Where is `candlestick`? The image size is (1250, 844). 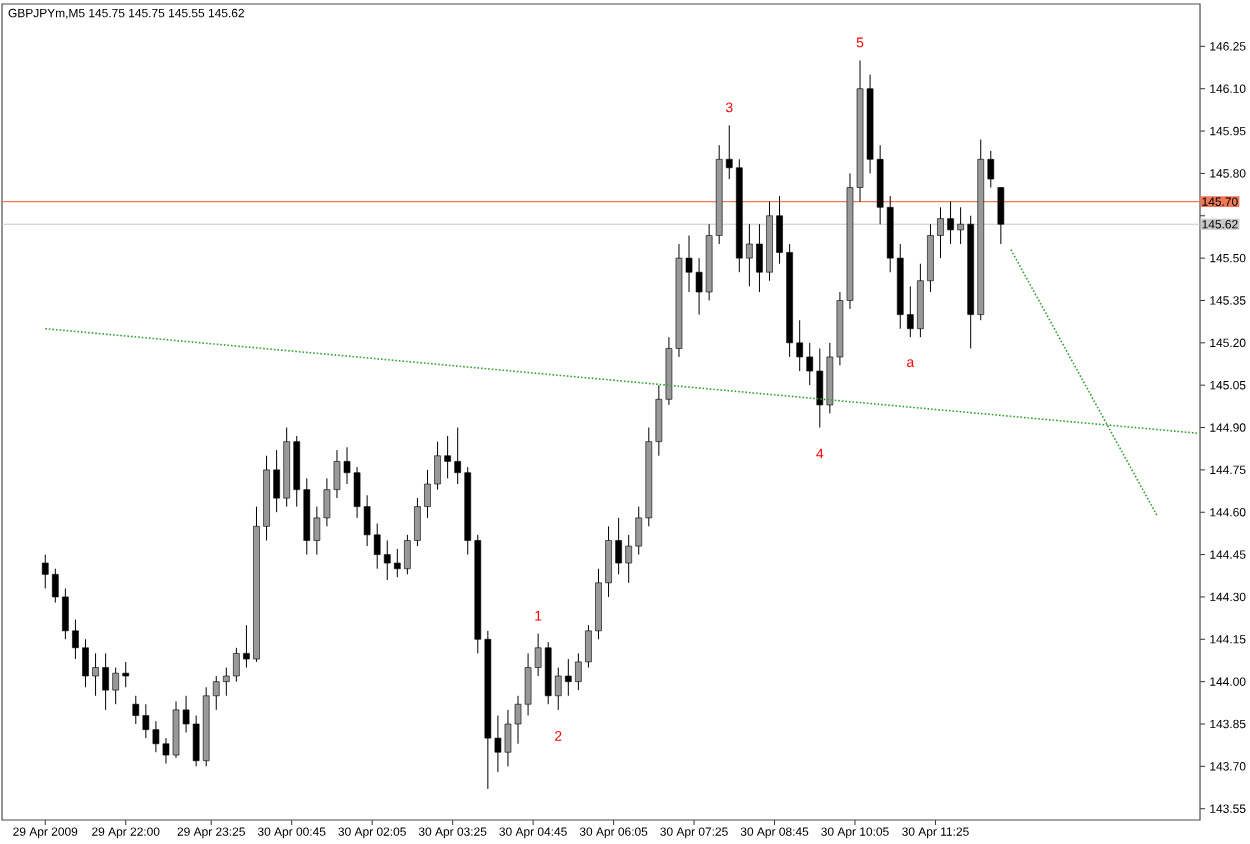 candlestick is located at coordinates (1001, 216).